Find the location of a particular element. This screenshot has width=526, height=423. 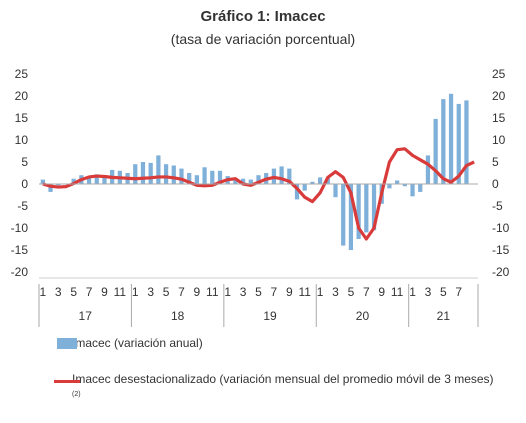

y-tick-label: -10 is located at coordinates (20, 228).